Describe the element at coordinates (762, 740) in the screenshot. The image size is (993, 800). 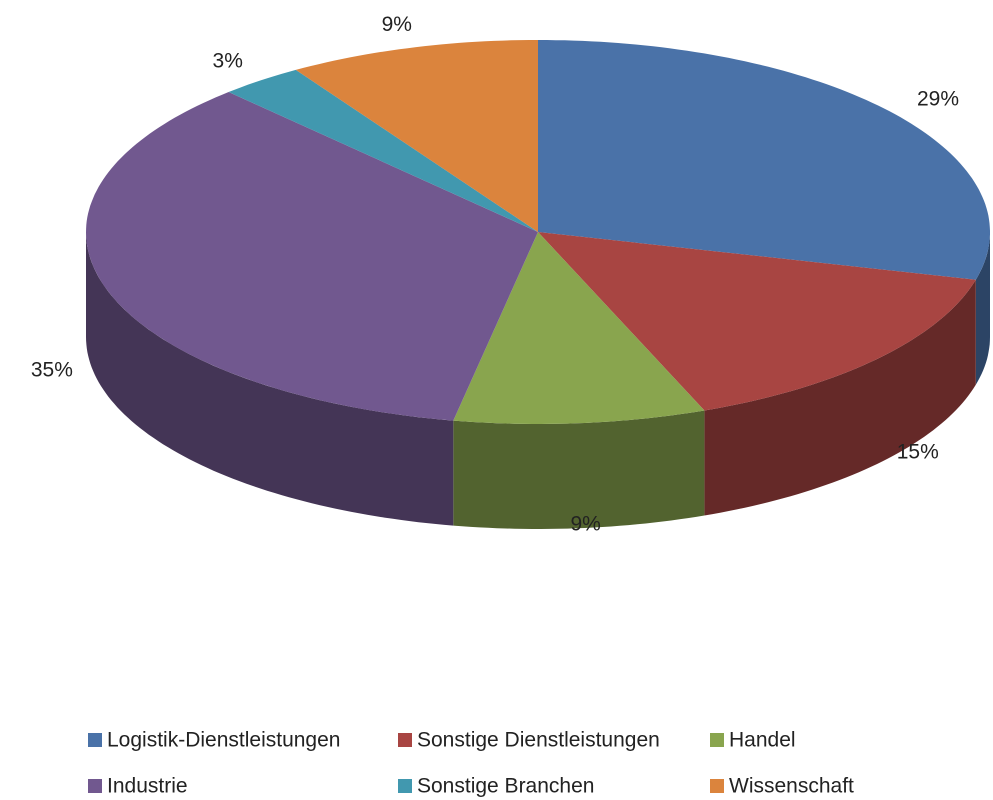
I see `legend-label: Handel` at that location.